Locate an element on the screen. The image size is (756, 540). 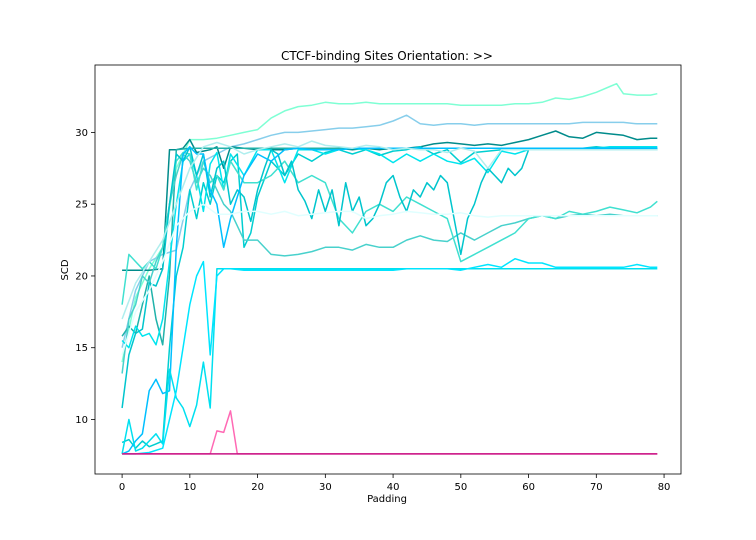
x-tick-label: 20 is located at coordinates (257, 487).